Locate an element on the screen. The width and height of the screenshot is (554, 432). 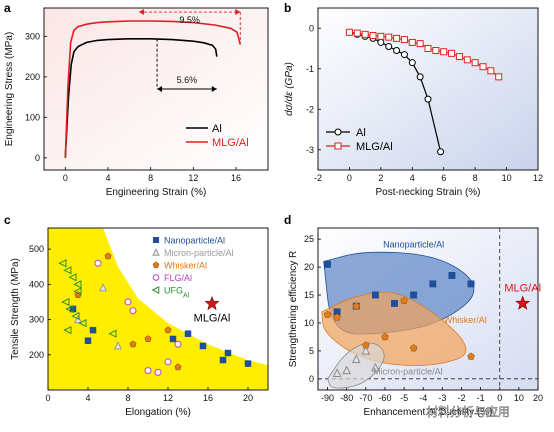
x-tick-label: 16 is located at coordinates (236, 178).